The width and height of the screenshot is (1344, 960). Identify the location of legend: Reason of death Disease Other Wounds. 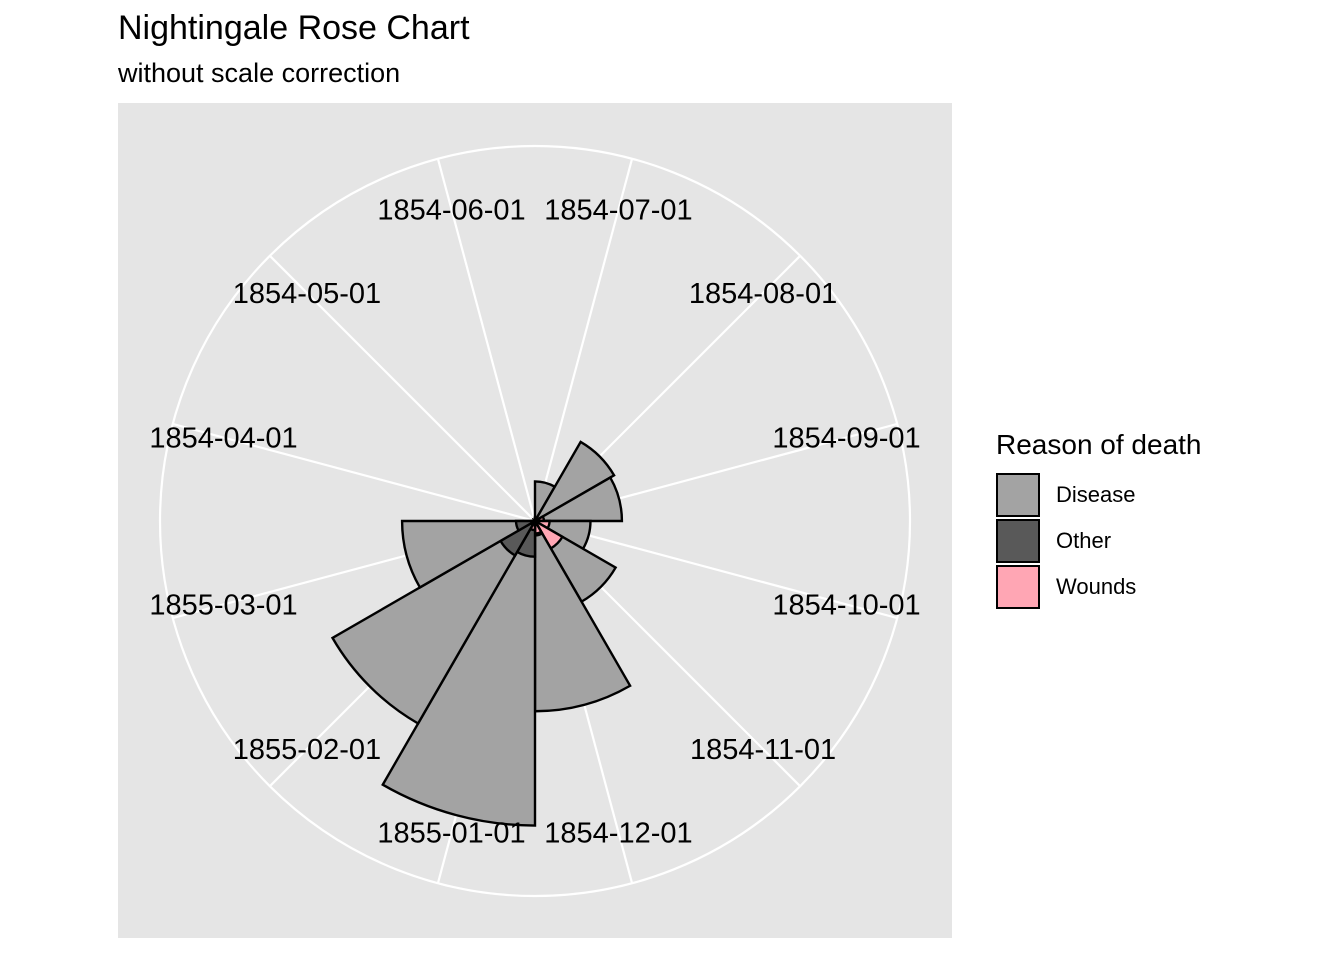
(1099, 519).